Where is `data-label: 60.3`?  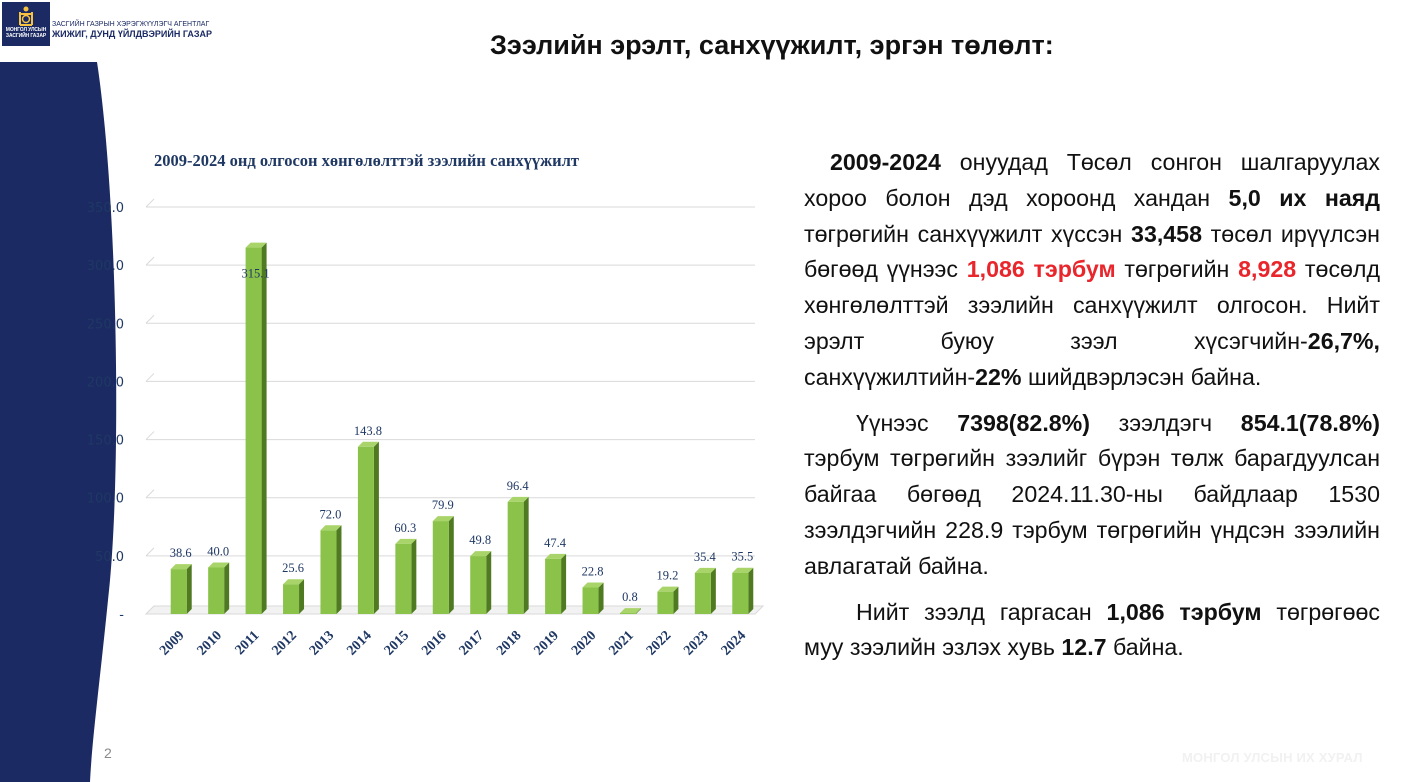 data-label: 60.3 is located at coordinates (405, 528).